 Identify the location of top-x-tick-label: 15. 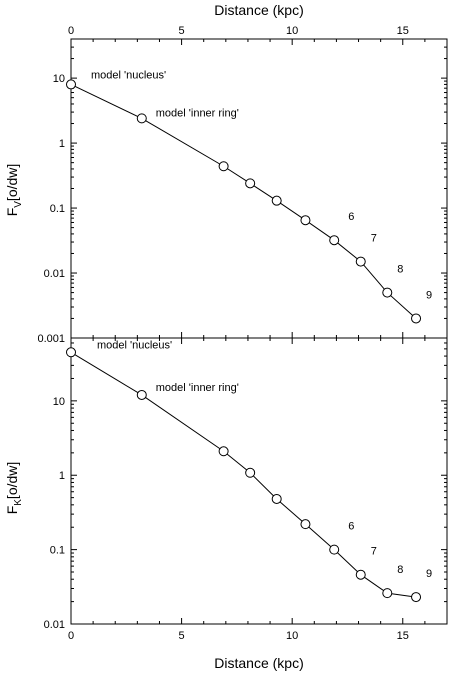
(403, 31).